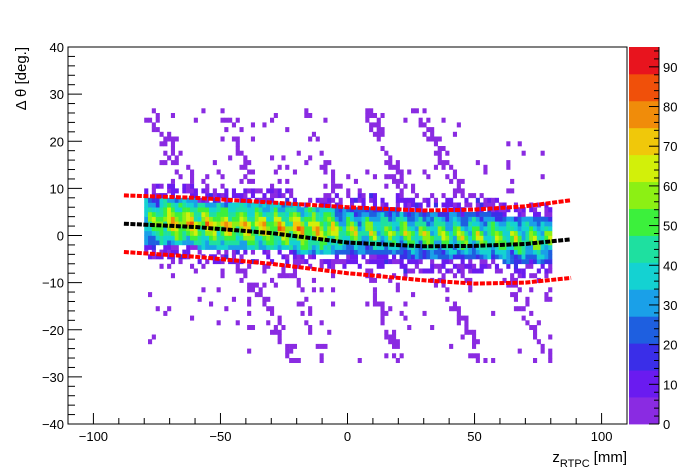  Describe the element at coordinates (53, 283) in the screenshot. I see `y-tick-label: −10` at that location.